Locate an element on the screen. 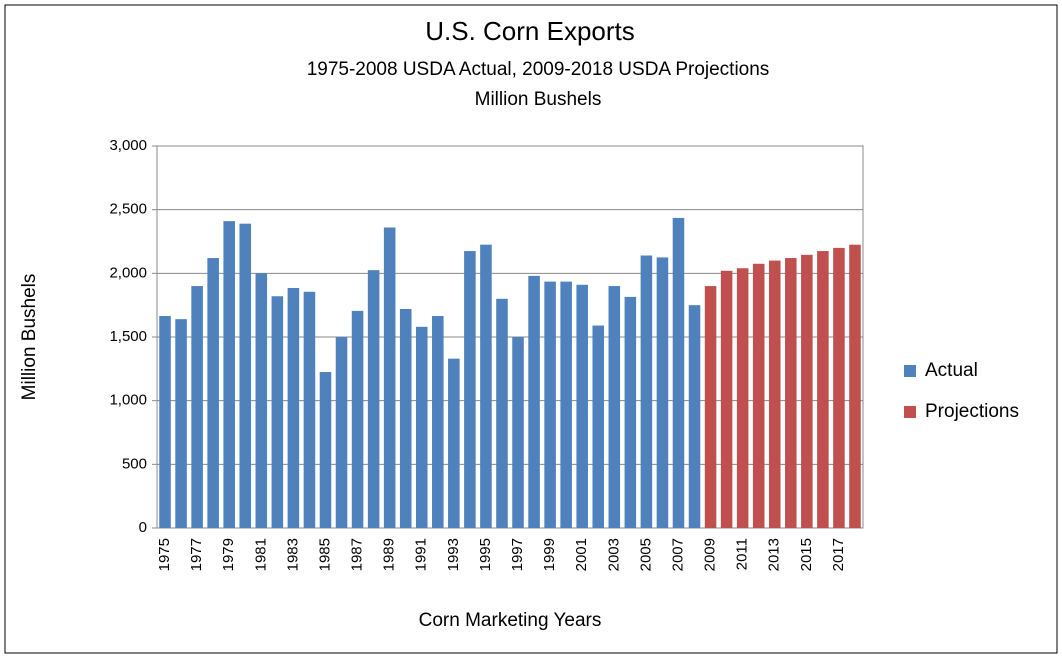 The image size is (1062, 658). x-tick-label: 1983 is located at coordinates (292, 554).